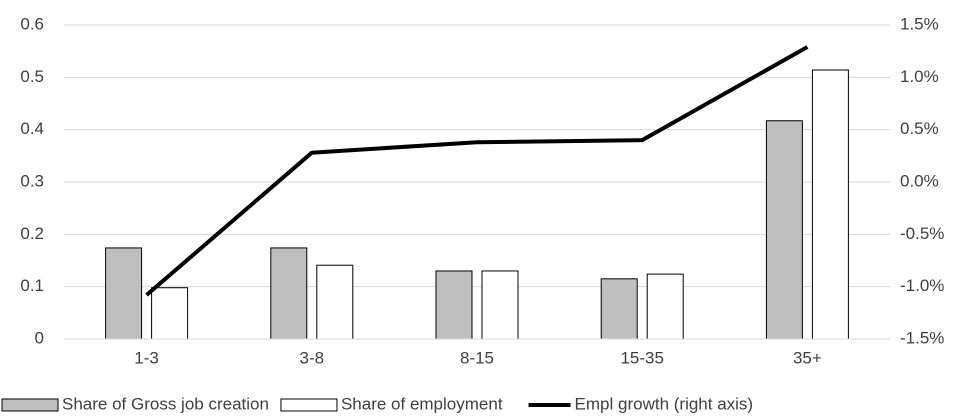 This screenshot has height=417, width=958. Describe the element at coordinates (919, 180) in the screenshot. I see `y2-tick-label: 0.0%` at that location.